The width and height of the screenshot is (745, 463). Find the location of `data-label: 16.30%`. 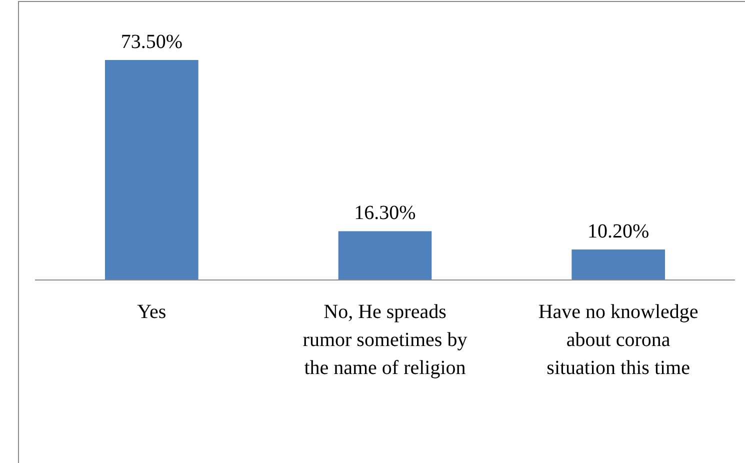

data-label: 16.30% is located at coordinates (385, 213).